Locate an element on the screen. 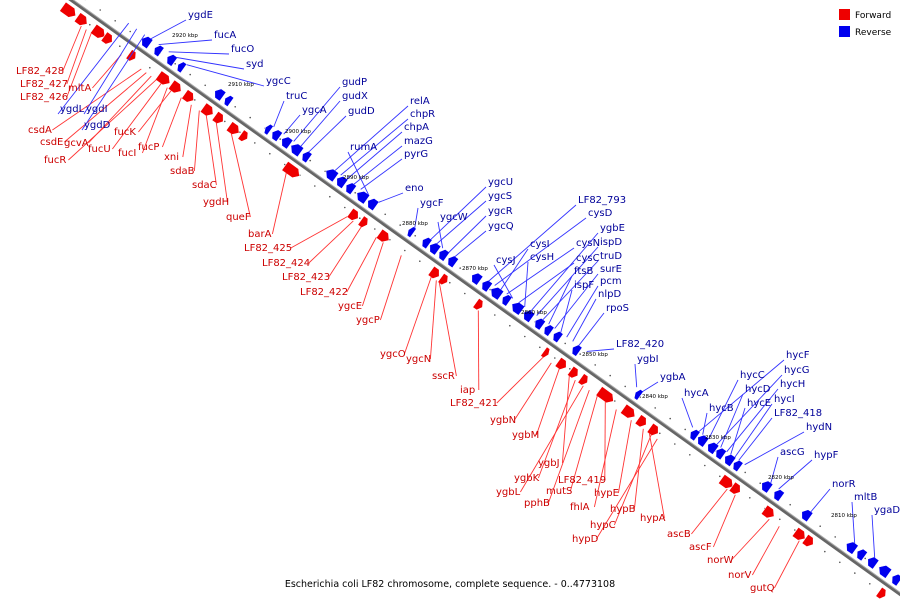 The height and width of the screenshot is (600, 900). forward-gene-label: fucU is located at coordinates (99, 149).